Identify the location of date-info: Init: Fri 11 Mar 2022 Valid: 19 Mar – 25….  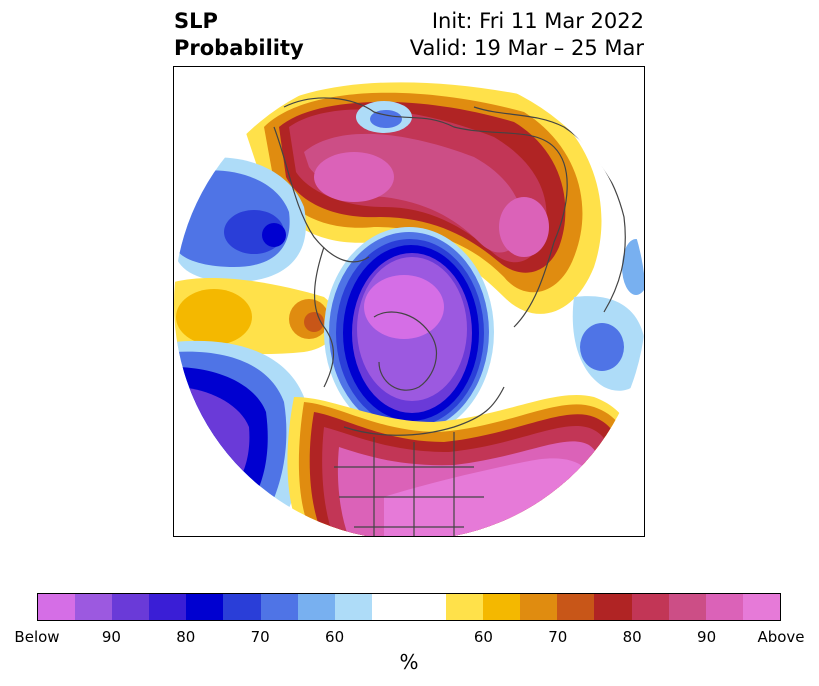
(527, 35).